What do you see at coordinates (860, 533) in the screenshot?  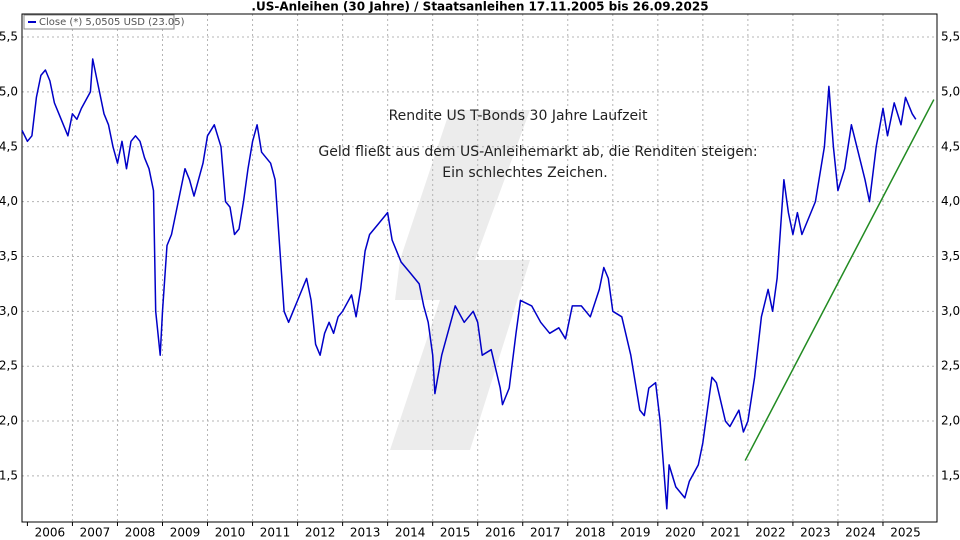 I see `x-tick-label: 2024` at bounding box center [860, 533].